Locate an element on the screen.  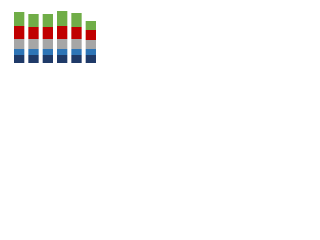
chart is located at coordinates (55, 37).